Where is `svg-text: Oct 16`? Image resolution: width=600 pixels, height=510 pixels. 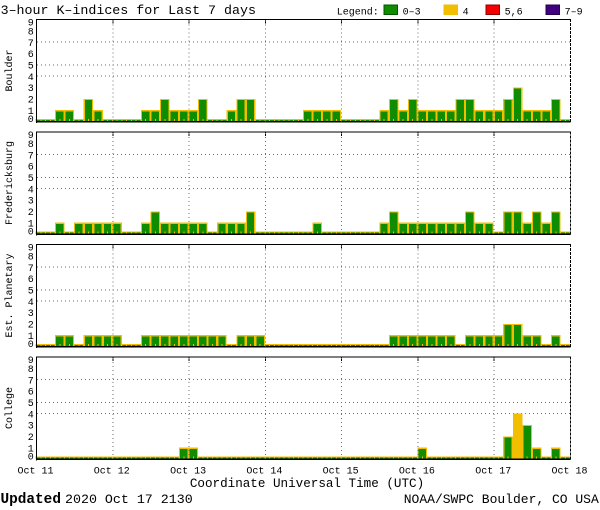
svg-text: Oct 16 is located at coordinates (417, 471).